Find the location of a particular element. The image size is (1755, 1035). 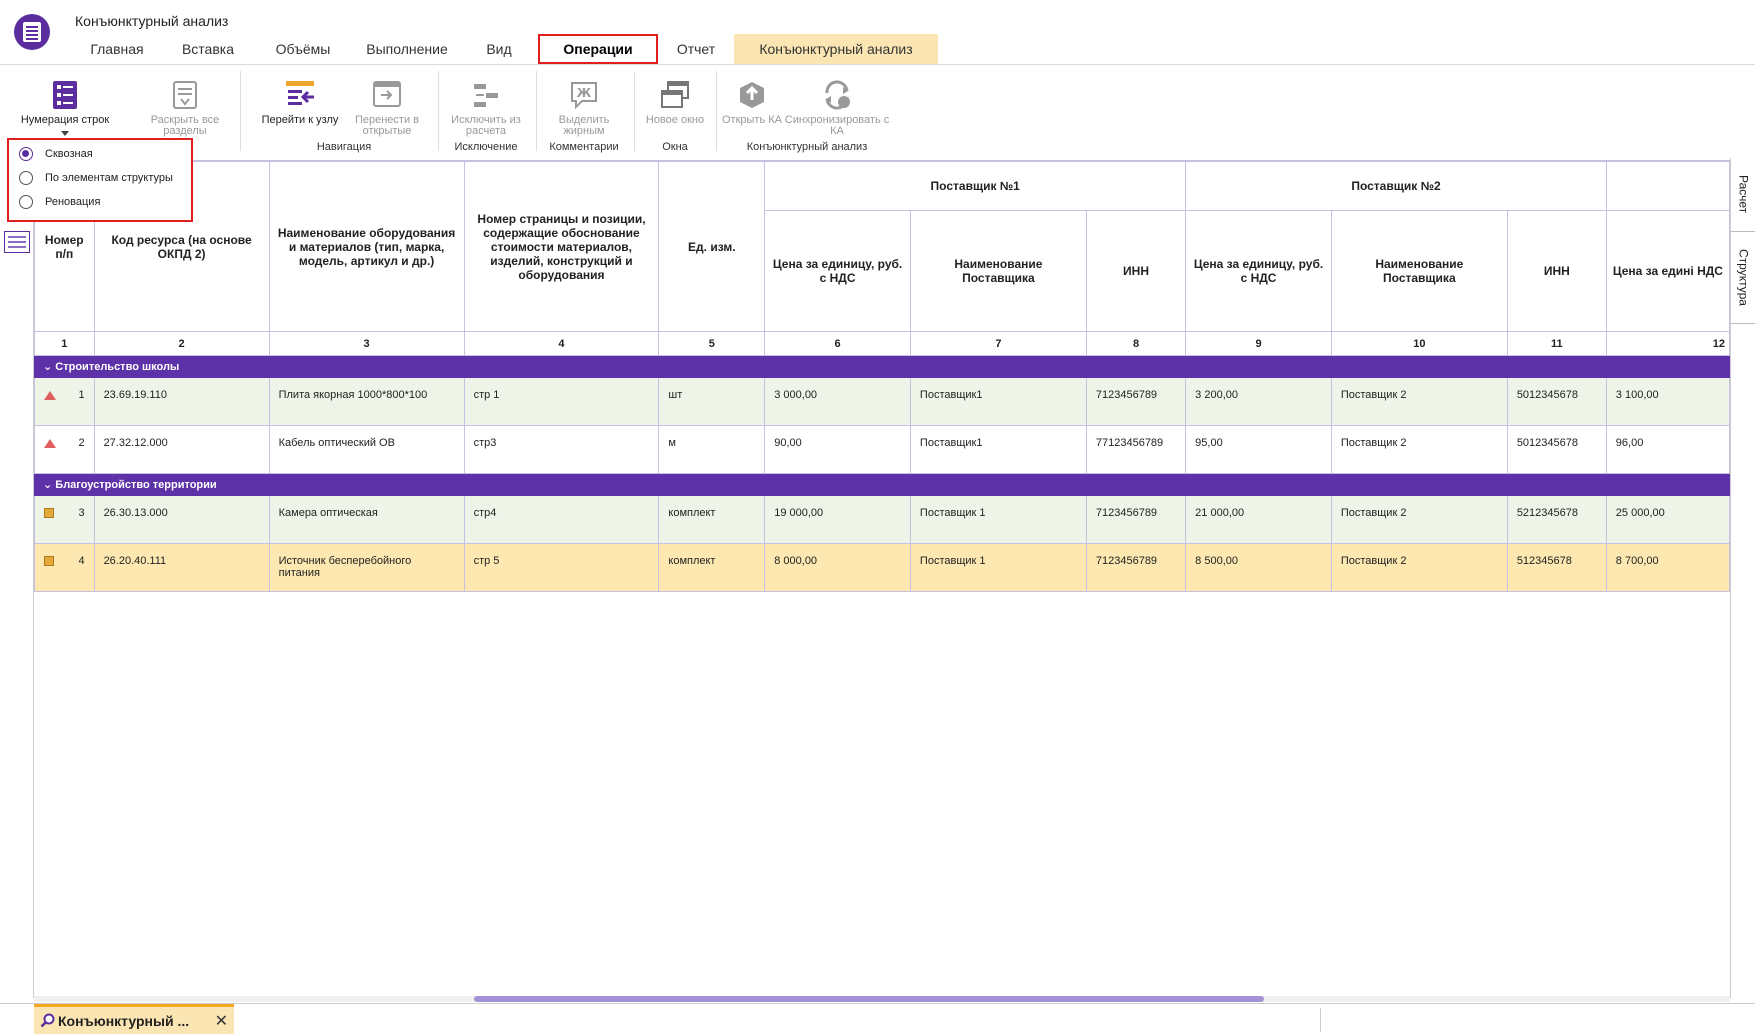

col-num: 1 is located at coordinates (64, 343).